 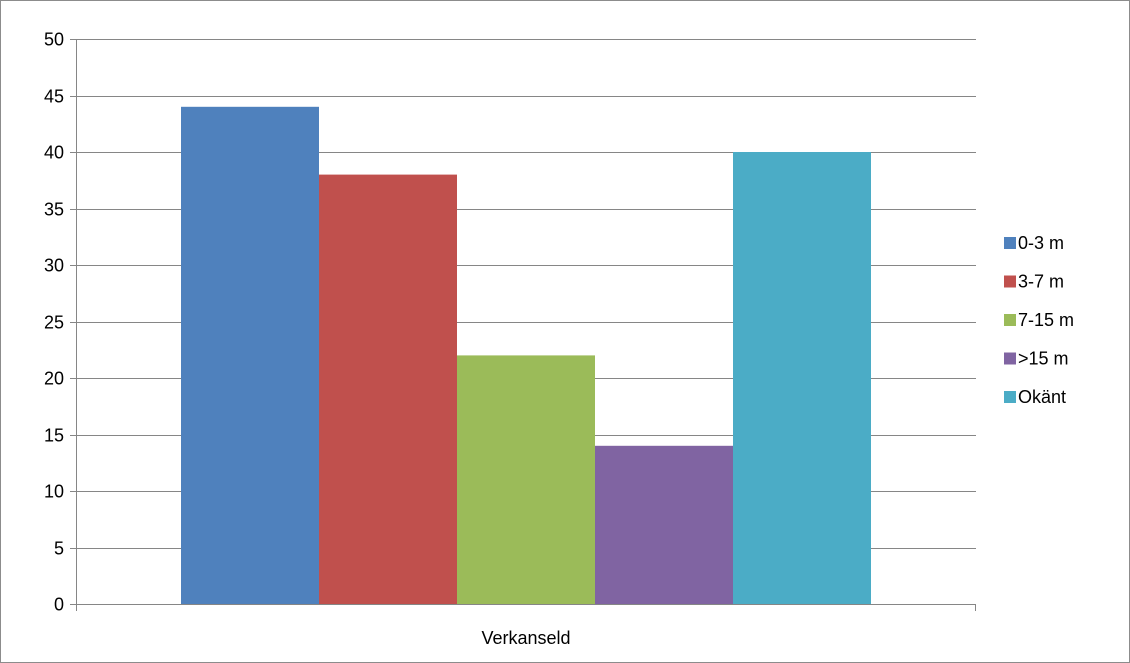 I want to click on y-tick-label: 35, so click(x=54, y=210).